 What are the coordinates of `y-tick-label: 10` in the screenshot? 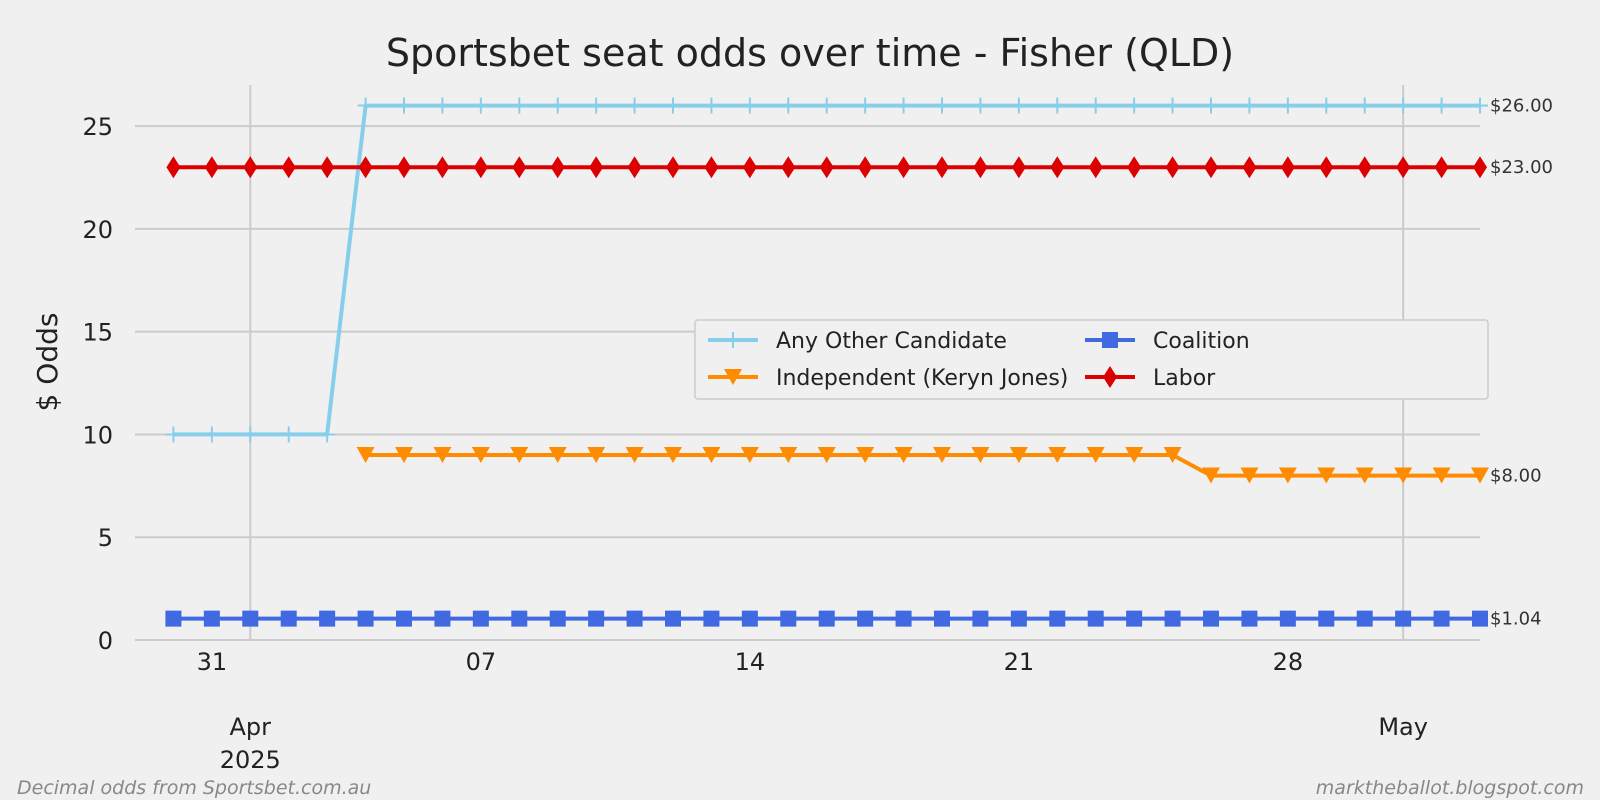 It's located at (97, 435).